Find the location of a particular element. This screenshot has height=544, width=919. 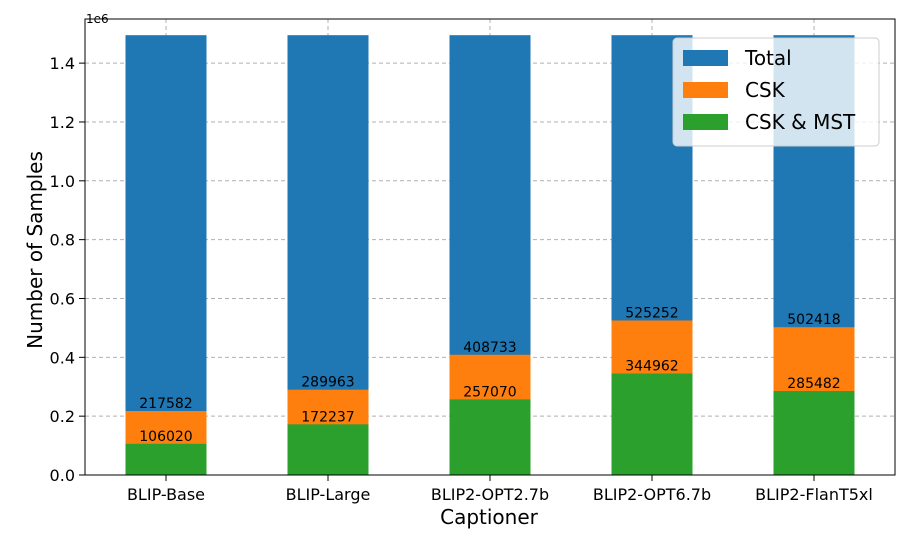

y-axis-offset-label: 1e6 is located at coordinates (97, 19).